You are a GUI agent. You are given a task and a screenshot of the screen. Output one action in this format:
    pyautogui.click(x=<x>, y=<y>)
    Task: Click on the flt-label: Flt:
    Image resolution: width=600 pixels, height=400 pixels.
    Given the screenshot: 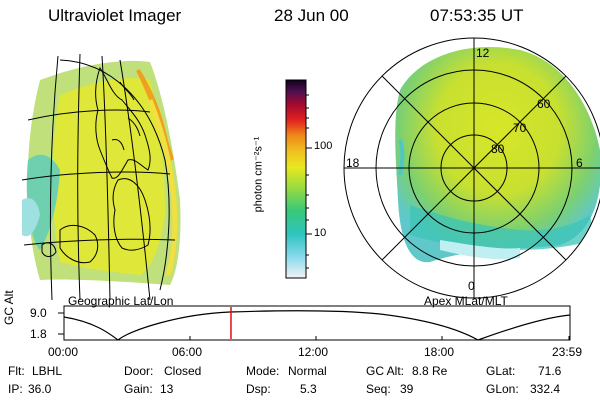 What is the action you would take?
    pyautogui.click(x=16, y=371)
    